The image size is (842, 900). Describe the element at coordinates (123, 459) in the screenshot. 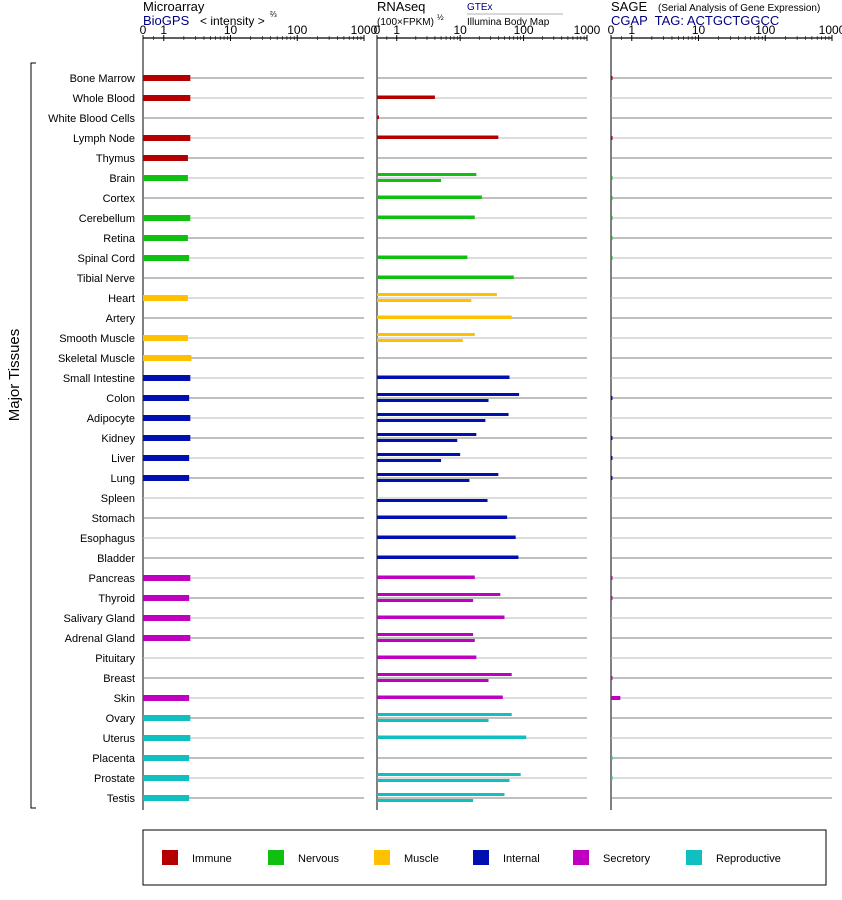

I see `row-label: Liver` at that location.